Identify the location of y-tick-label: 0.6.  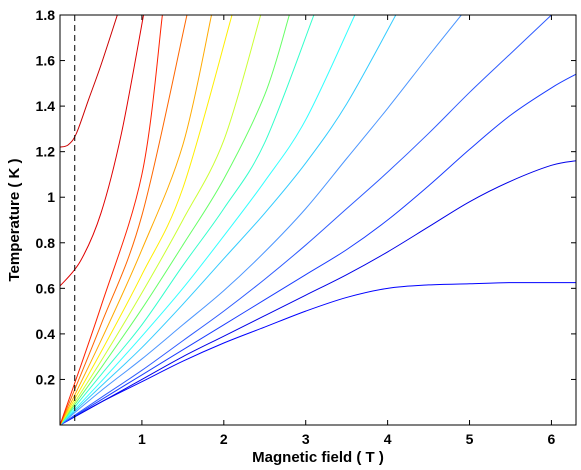
(46, 288).